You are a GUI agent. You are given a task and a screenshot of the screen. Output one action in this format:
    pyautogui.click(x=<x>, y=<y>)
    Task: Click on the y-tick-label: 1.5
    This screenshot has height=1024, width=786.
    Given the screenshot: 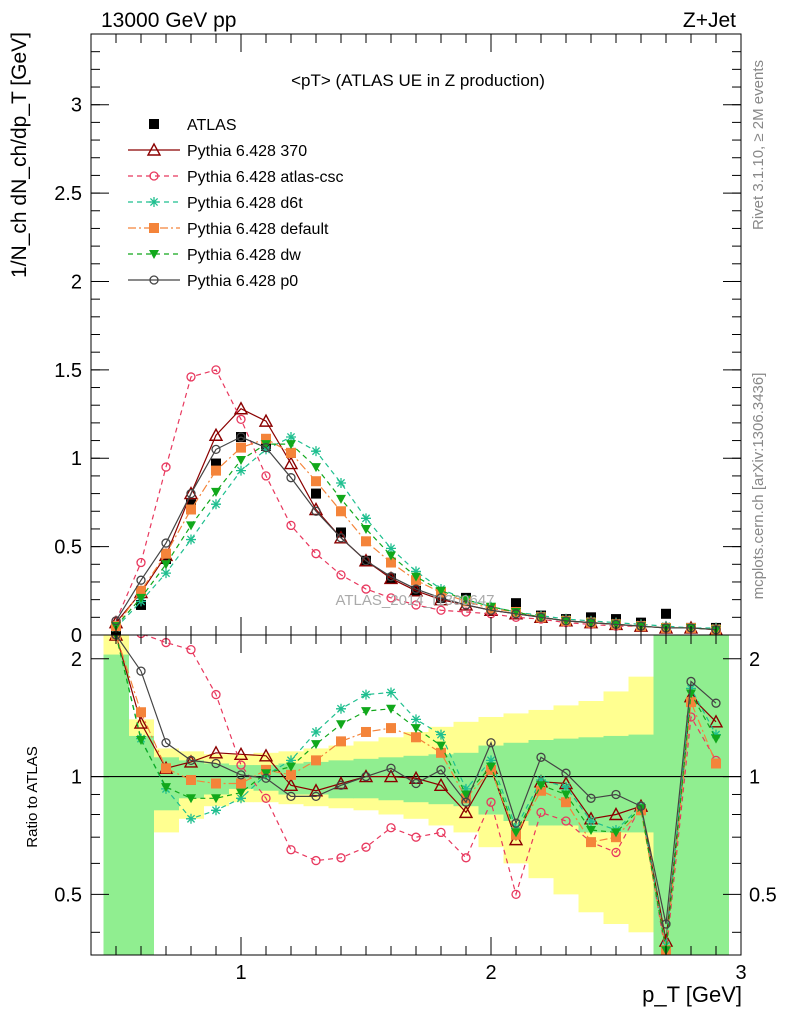 What is the action you would take?
    pyautogui.click(x=68, y=371)
    